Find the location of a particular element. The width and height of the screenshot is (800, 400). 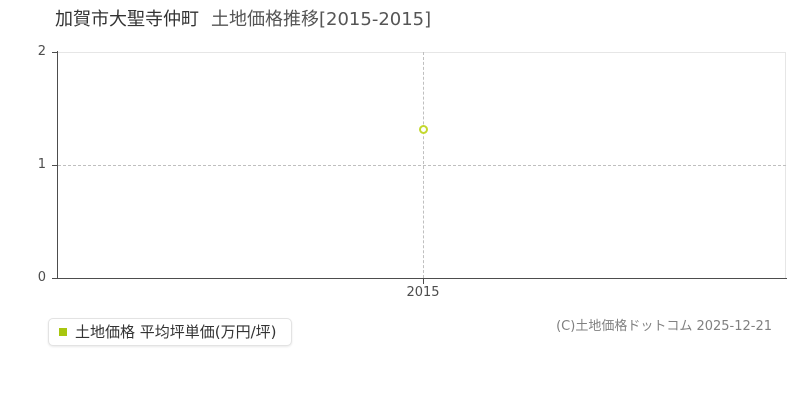

legend-swatch-icon is located at coordinates (63, 332).